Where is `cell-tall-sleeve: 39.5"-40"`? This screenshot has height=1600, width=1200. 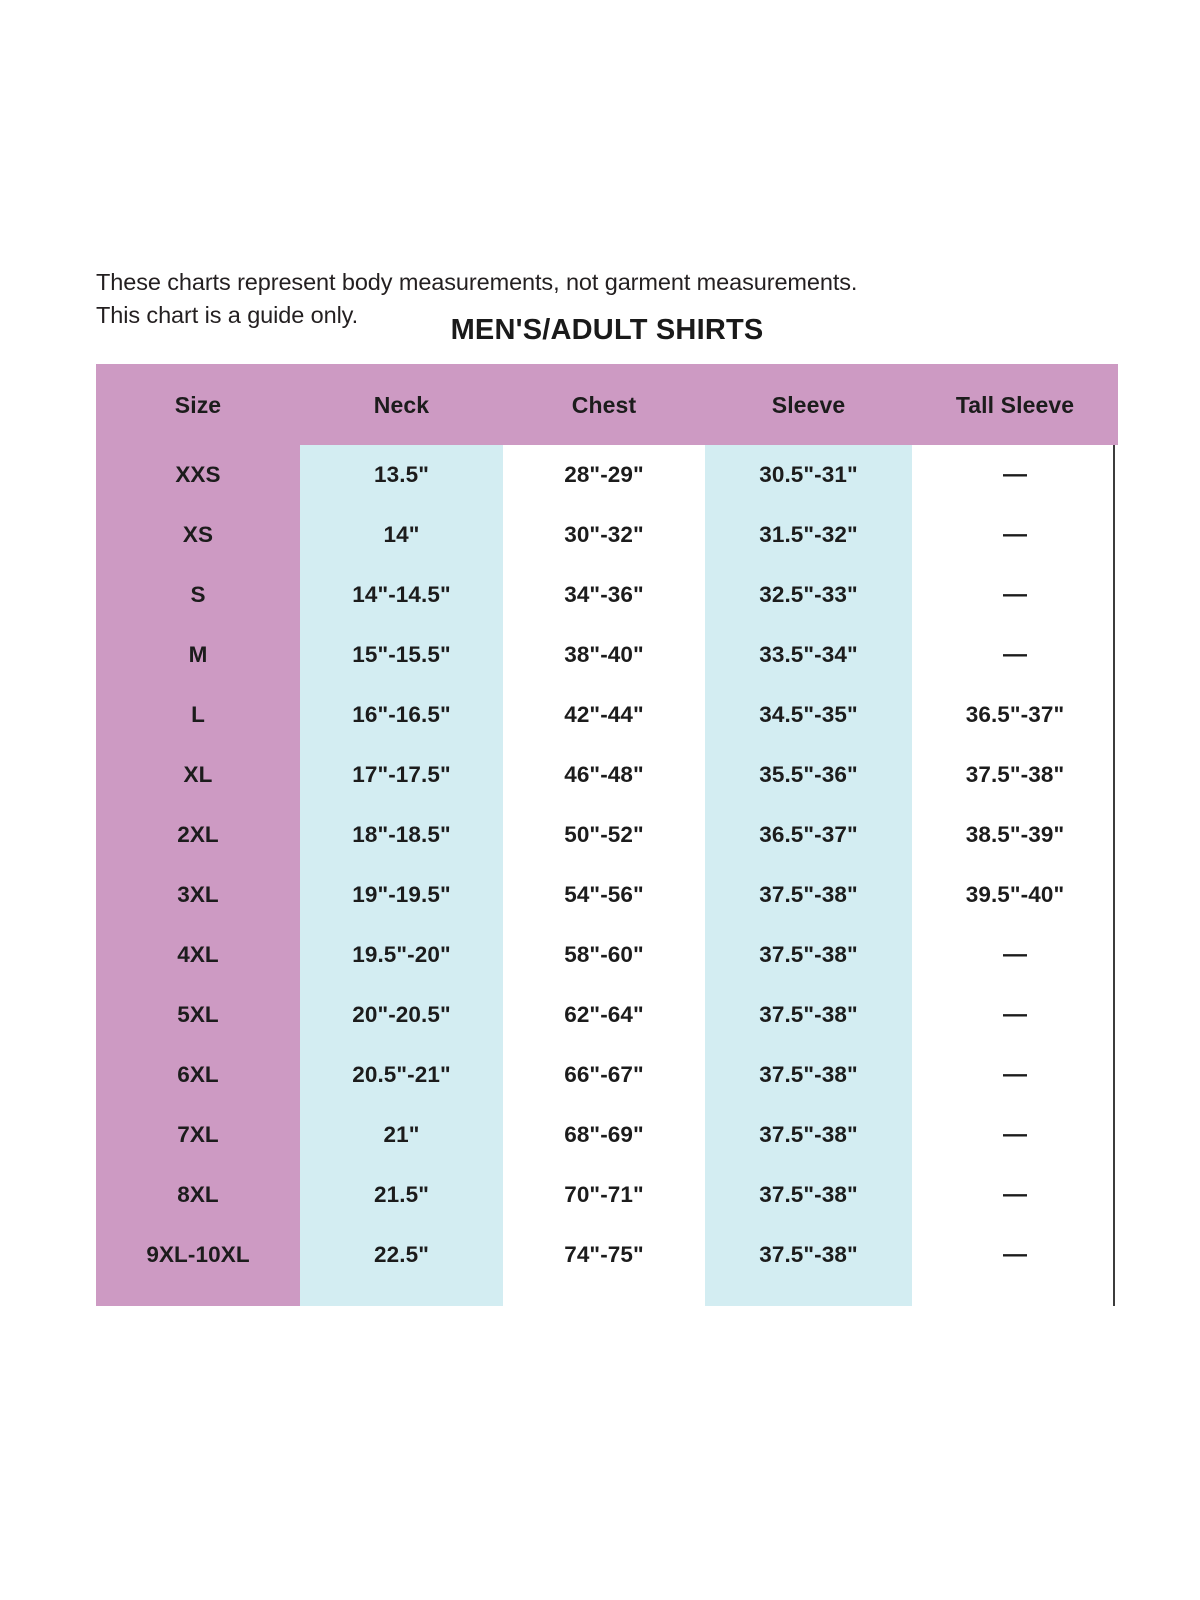 cell-tall-sleeve: 39.5"-40" is located at coordinates (1015, 894).